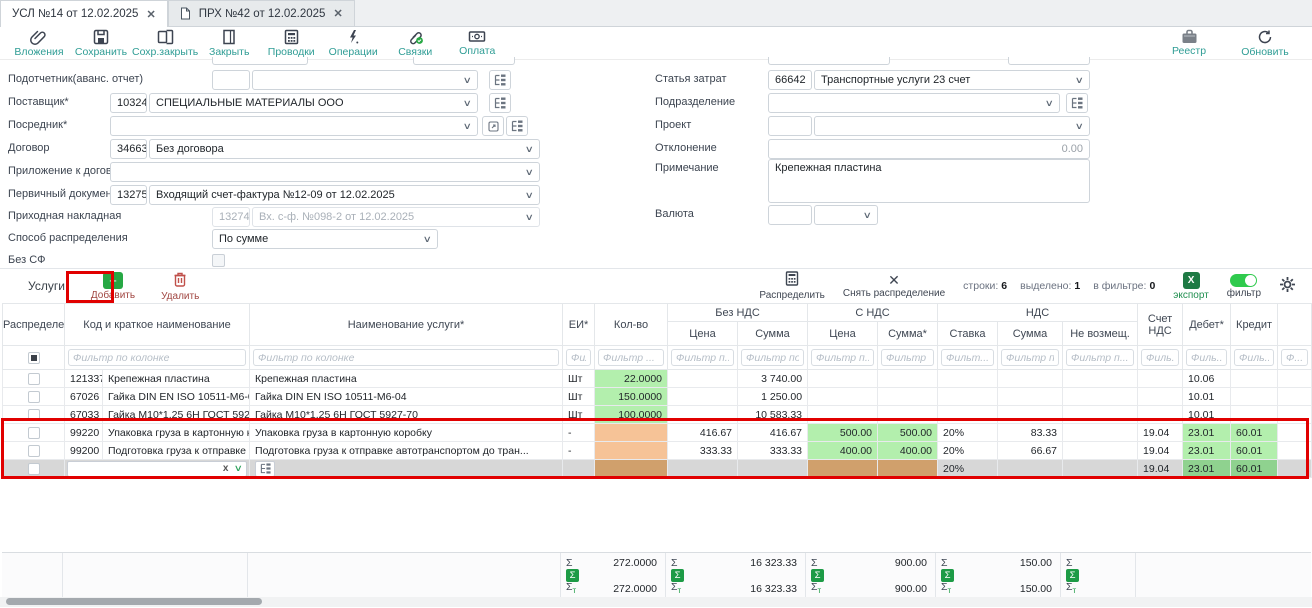 The image size is (1312, 608). What do you see at coordinates (952, 126) in the screenshot?
I see `project-field: ∨` at bounding box center [952, 126].